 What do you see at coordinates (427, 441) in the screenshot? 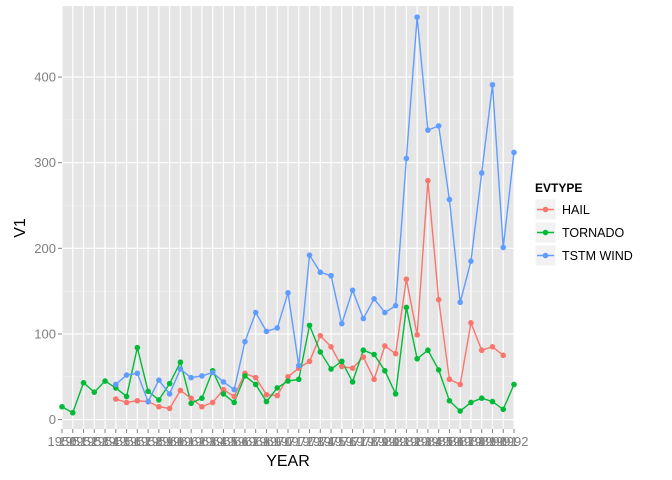
I see `x-tick-label: 1984` at bounding box center [427, 441].